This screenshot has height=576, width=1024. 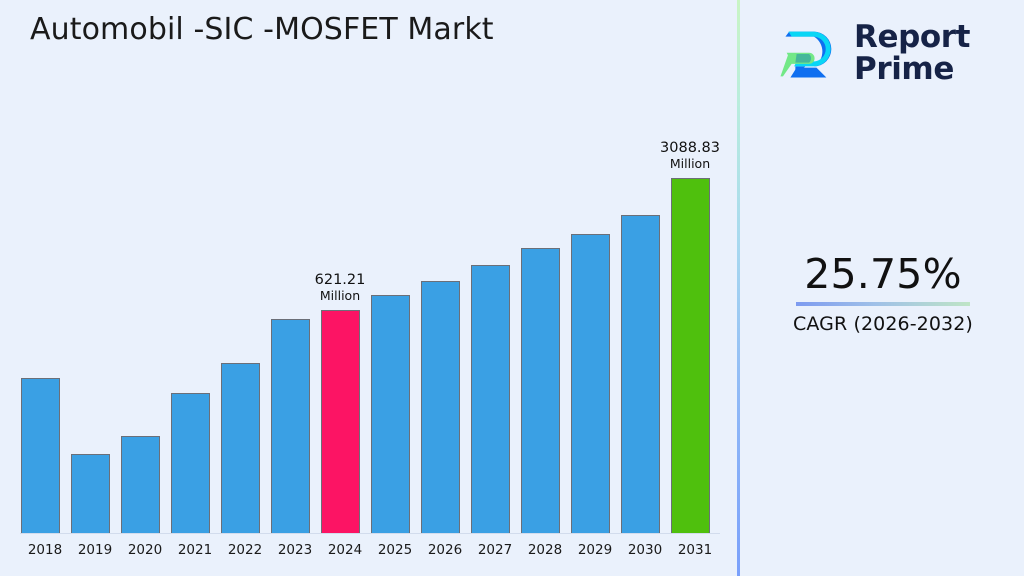 I want to click on cagr-panel: 25.75% CAGR (2026-2032), so click(x=883, y=293).